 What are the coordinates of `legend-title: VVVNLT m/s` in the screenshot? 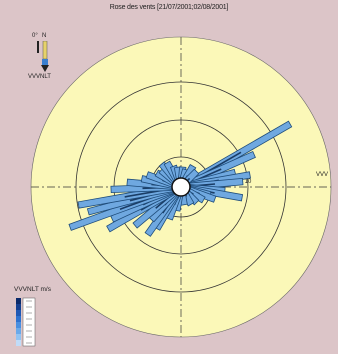 It's located at (32, 289).